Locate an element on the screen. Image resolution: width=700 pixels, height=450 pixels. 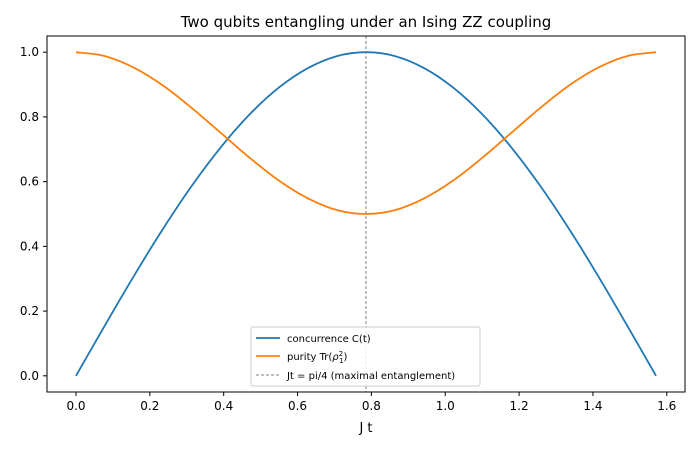
x-tick-label: 1.0 is located at coordinates (445, 406).